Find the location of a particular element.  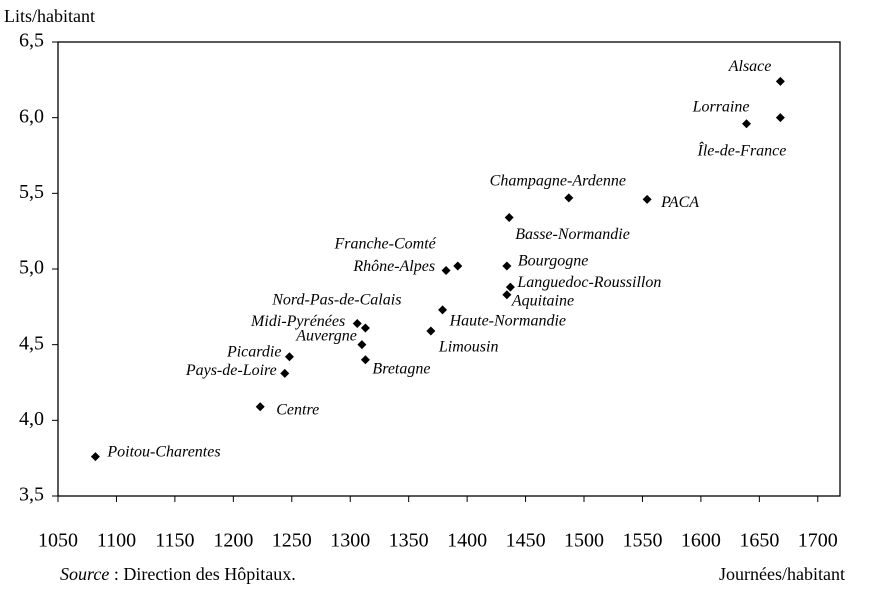

x-tick-label: 1200 is located at coordinates (233, 541).